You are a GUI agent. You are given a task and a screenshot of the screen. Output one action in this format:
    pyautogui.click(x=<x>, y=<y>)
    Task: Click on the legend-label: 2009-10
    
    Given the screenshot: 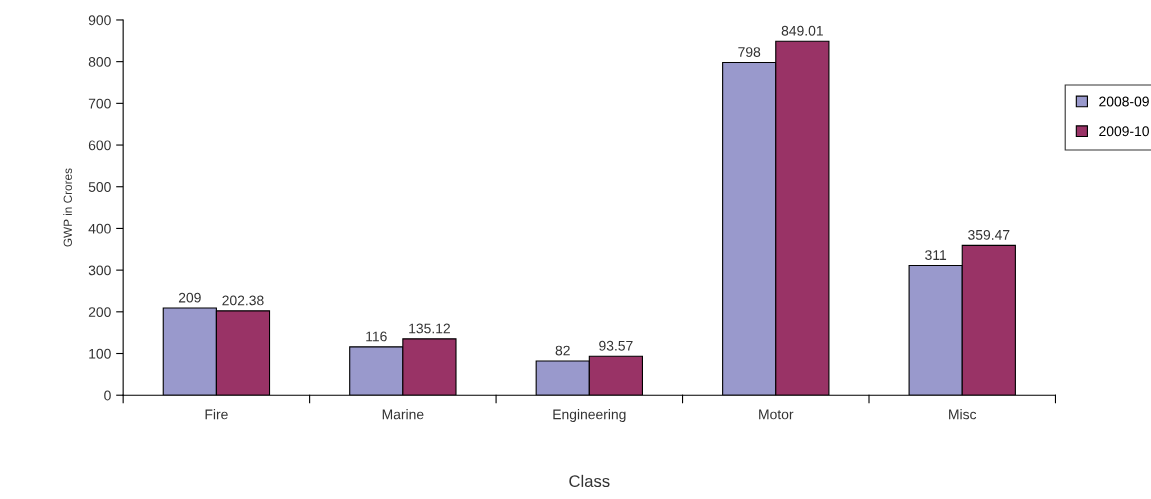 What is the action you would take?
    pyautogui.click(x=1124, y=131)
    